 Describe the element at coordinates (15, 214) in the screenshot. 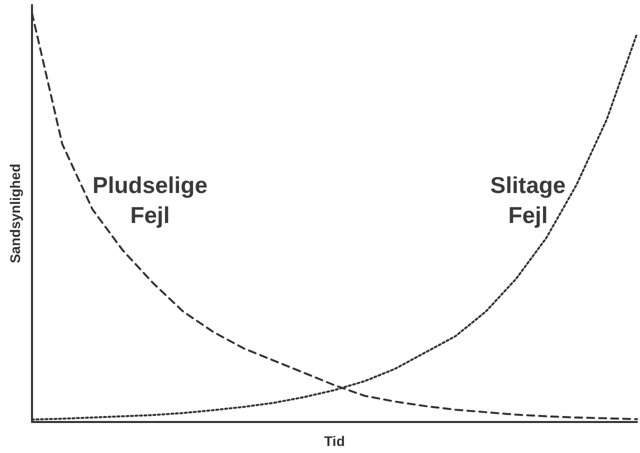

I see `y-axis-title: Sandsynlighed` at that location.